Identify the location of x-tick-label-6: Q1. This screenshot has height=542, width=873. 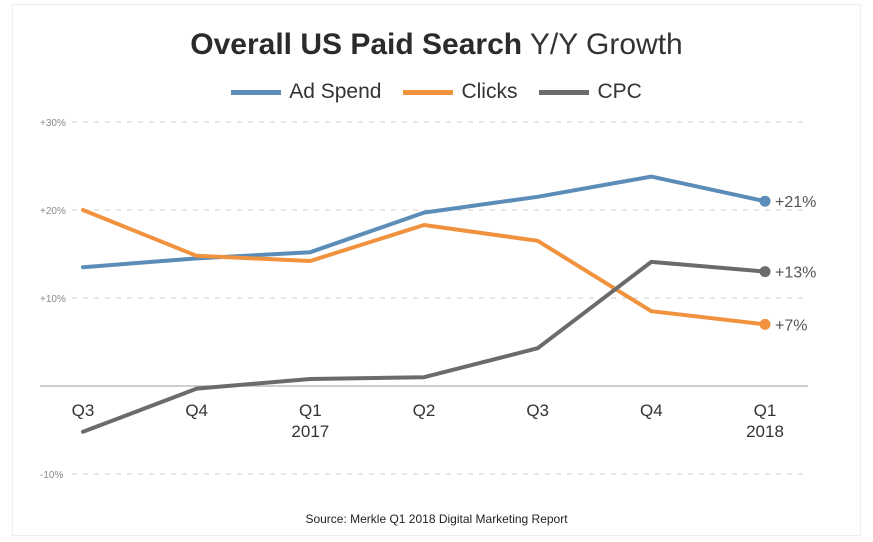
(765, 410).